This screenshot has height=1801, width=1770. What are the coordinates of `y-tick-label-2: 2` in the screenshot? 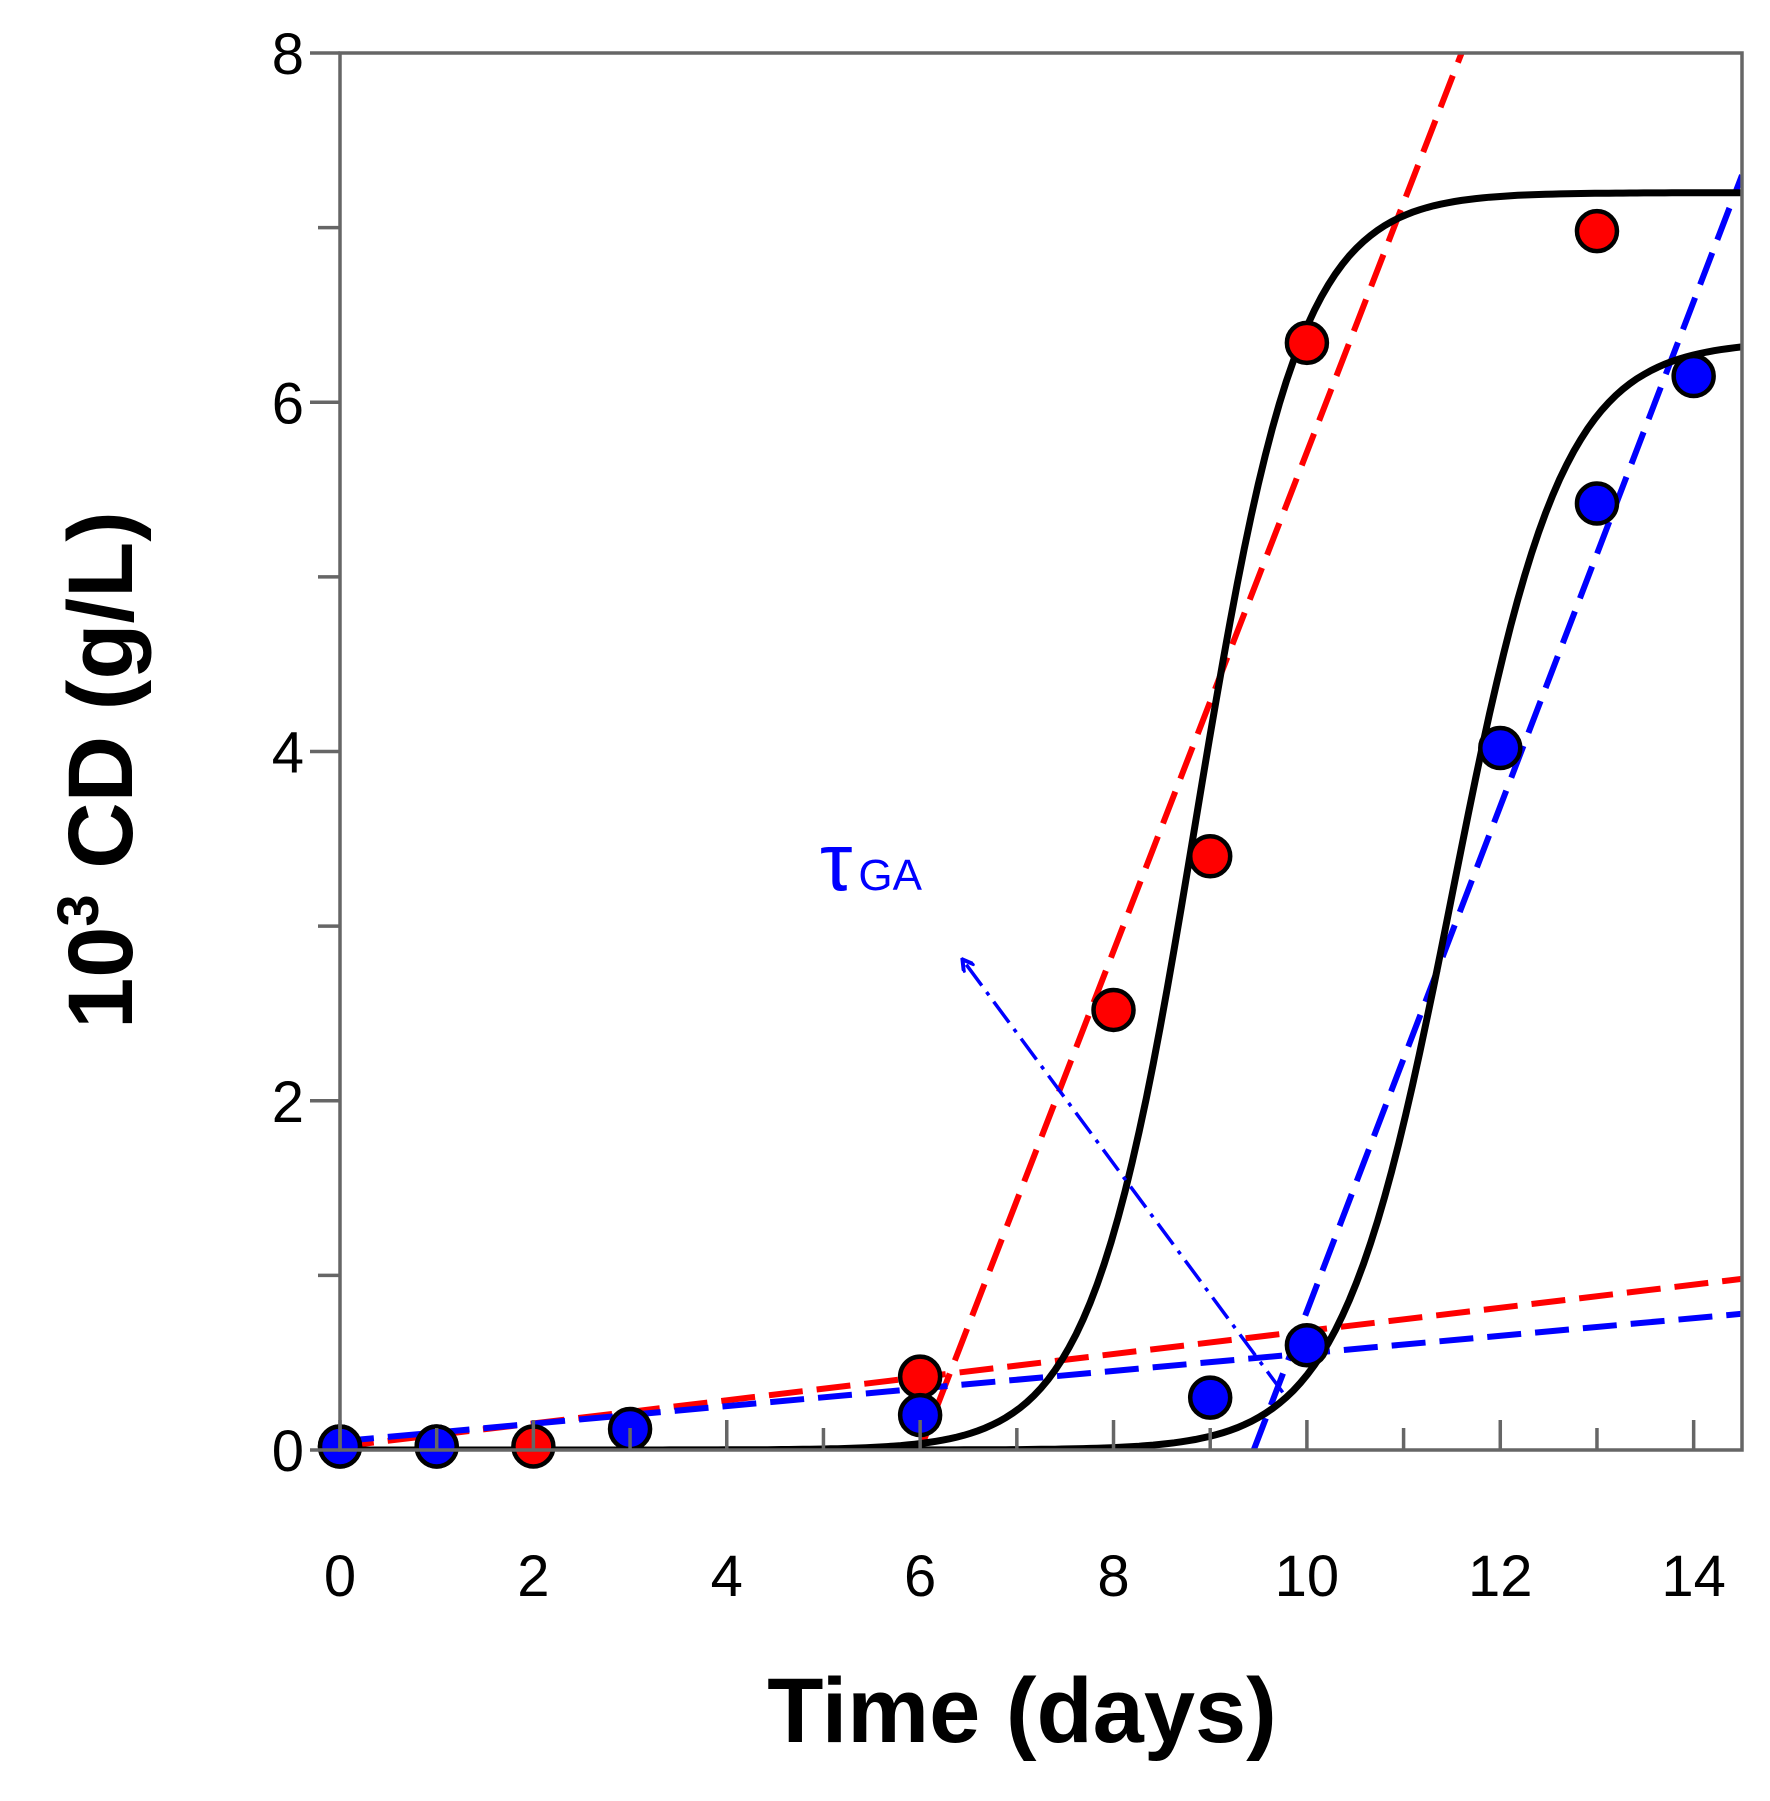 It's located at (288, 1102).